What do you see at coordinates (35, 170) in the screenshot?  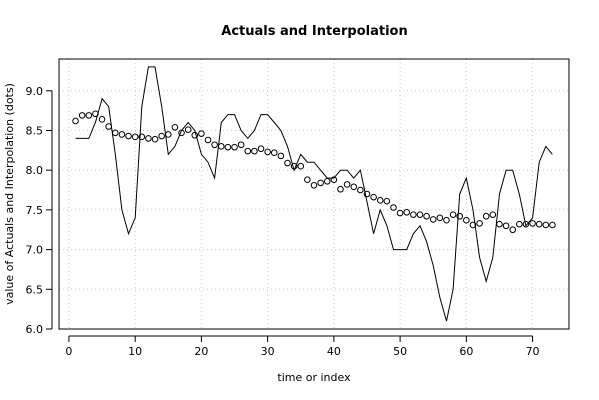 I see `y-tick-label: 8.0` at bounding box center [35, 170].